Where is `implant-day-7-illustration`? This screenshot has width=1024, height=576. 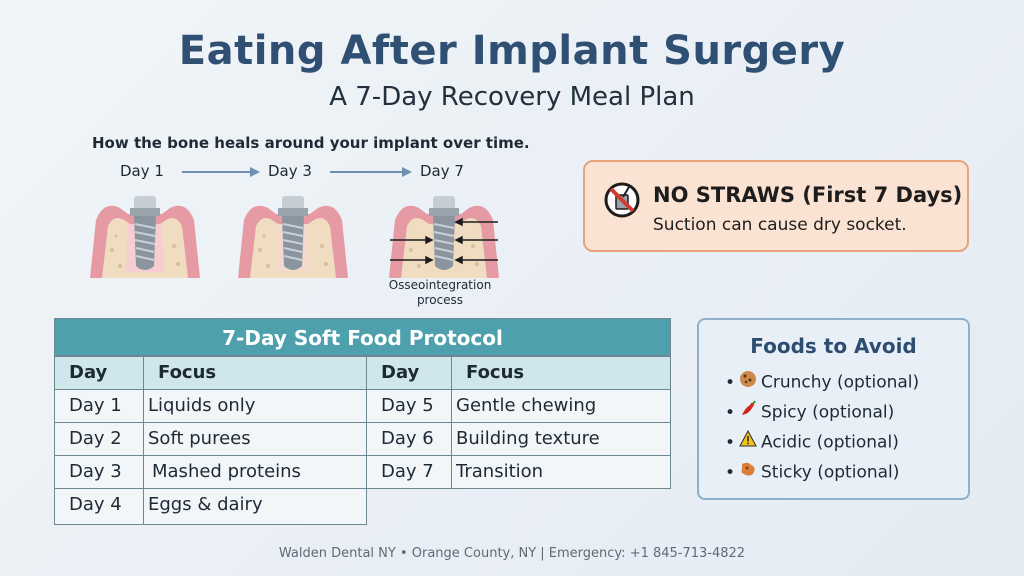
implant-day-7-illustration is located at coordinates (444, 237).